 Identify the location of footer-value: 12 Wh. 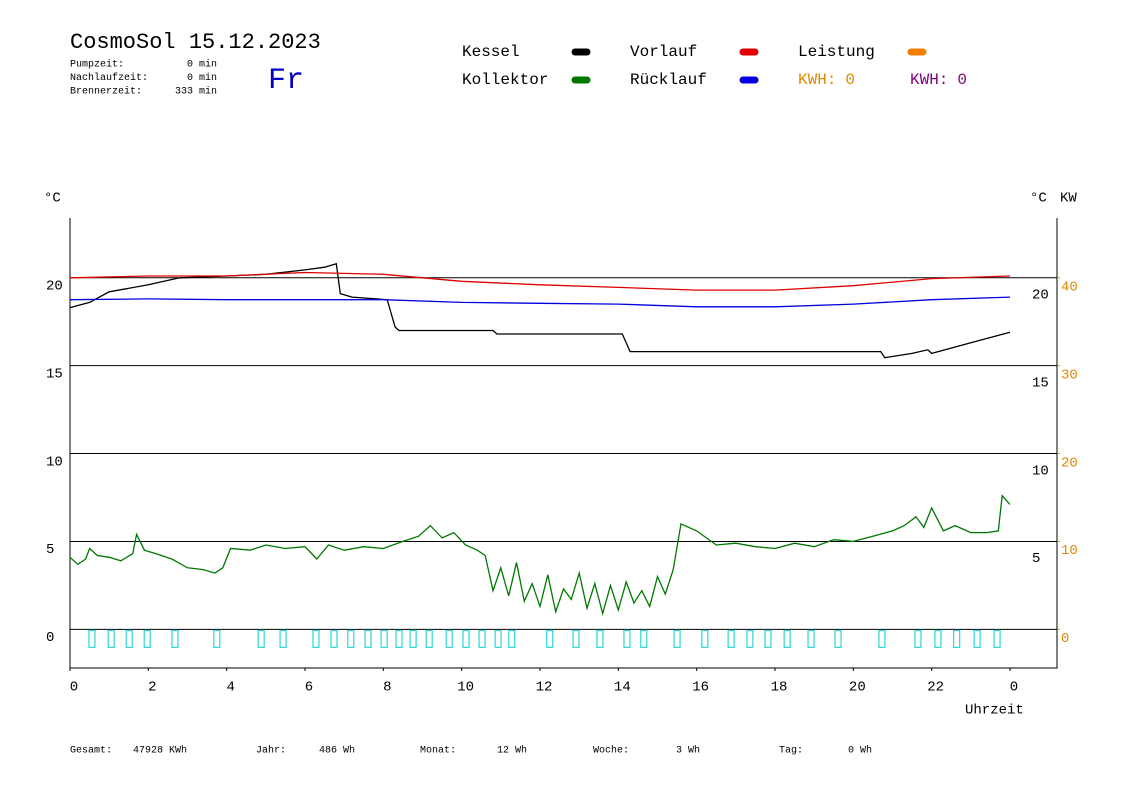
(512, 751).